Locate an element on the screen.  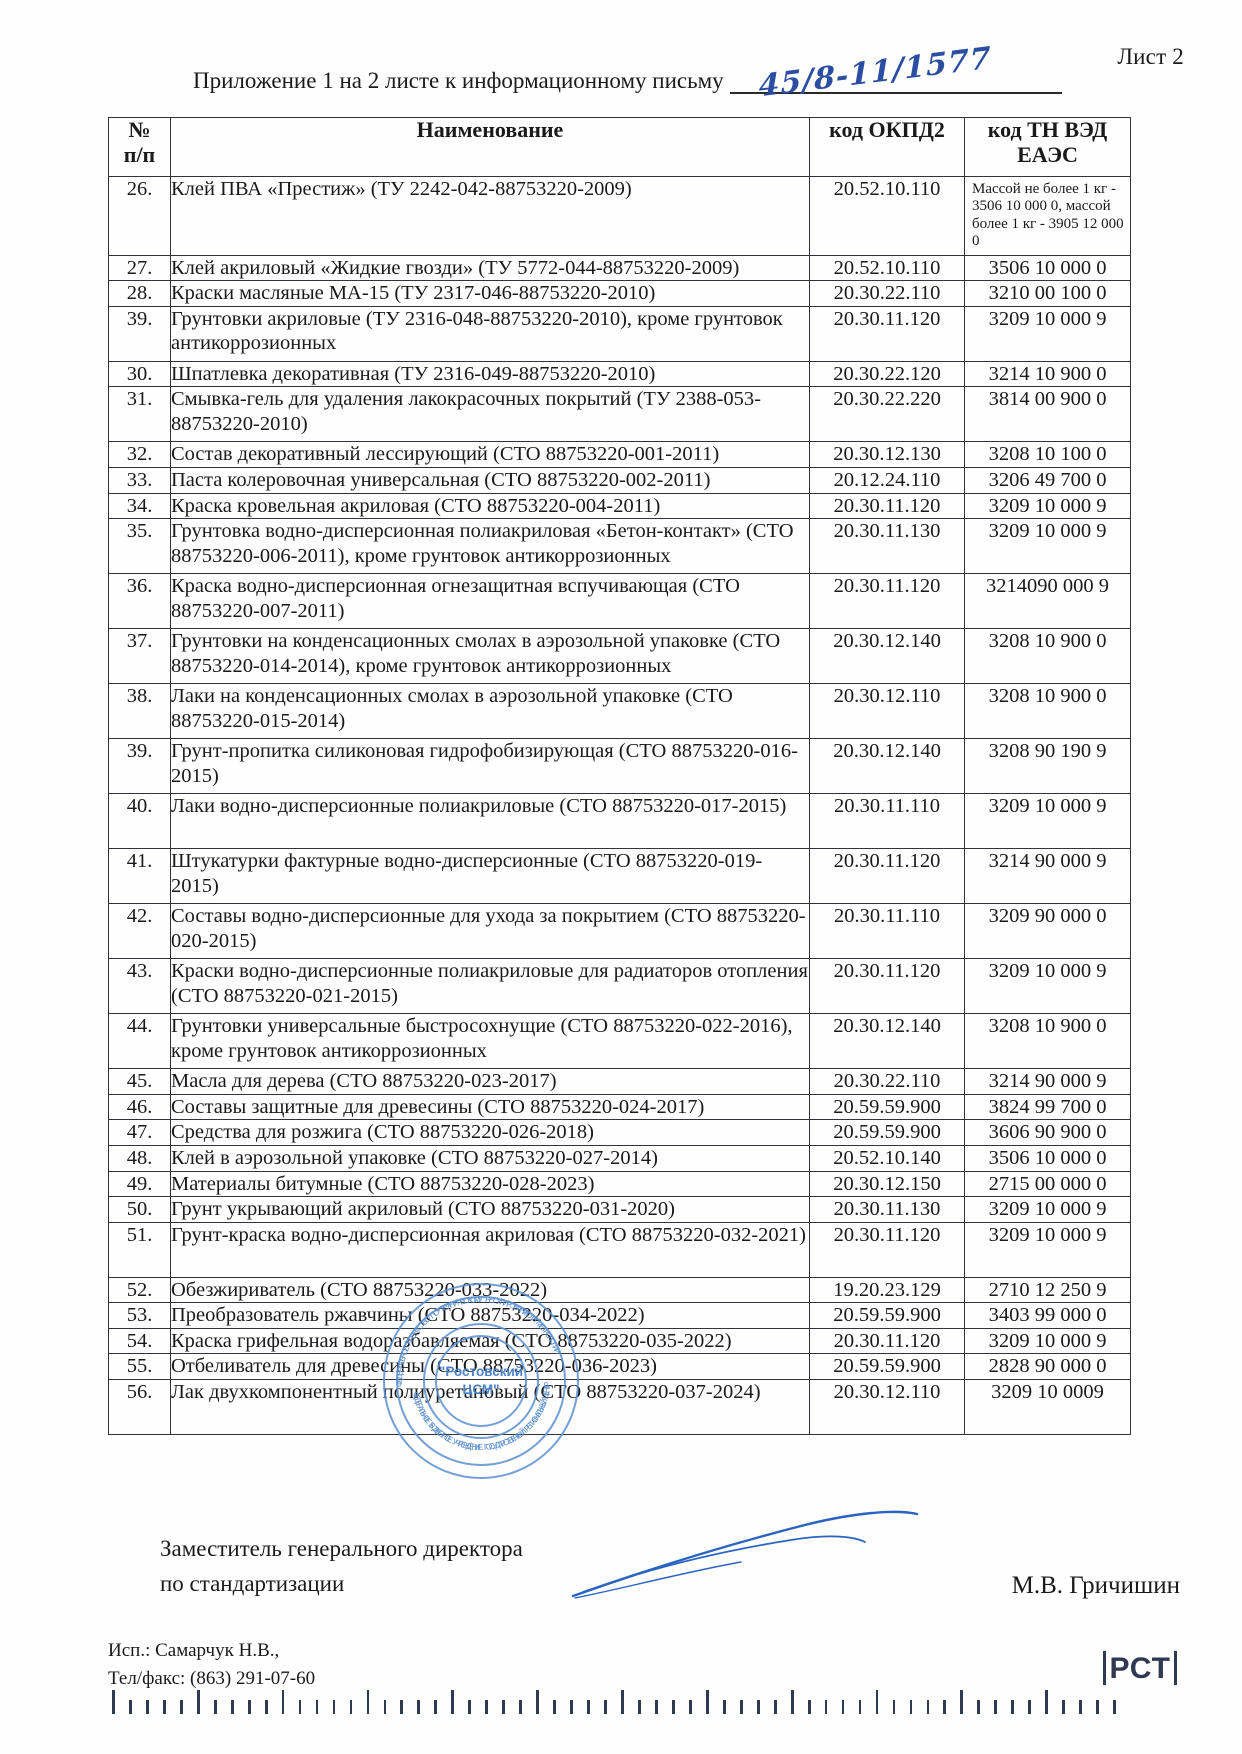
row-tnved-code: 3506 10 000 0 is located at coordinates (1047, 1158).